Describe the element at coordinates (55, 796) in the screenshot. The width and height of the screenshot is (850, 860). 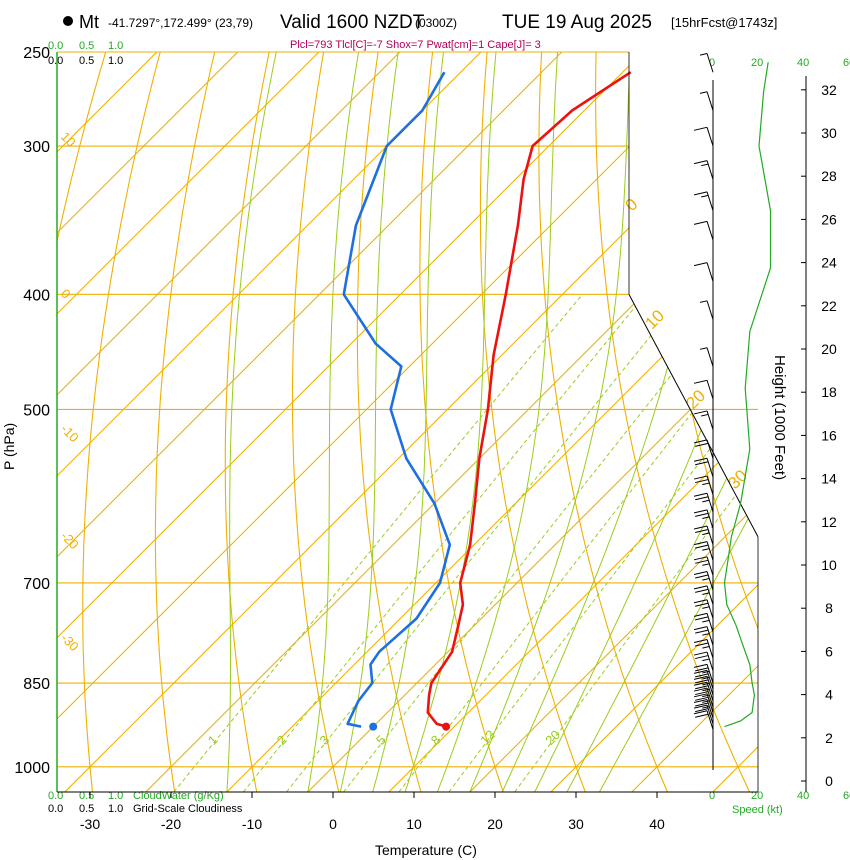
I see `bottom-green-0: 0.0` at that location.